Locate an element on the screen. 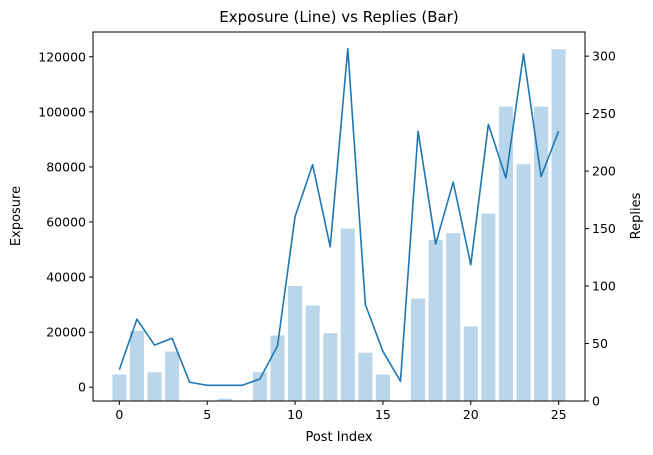 The image size is (653, 455). x-tick-label: 20 is located at coordinates (471, 414).